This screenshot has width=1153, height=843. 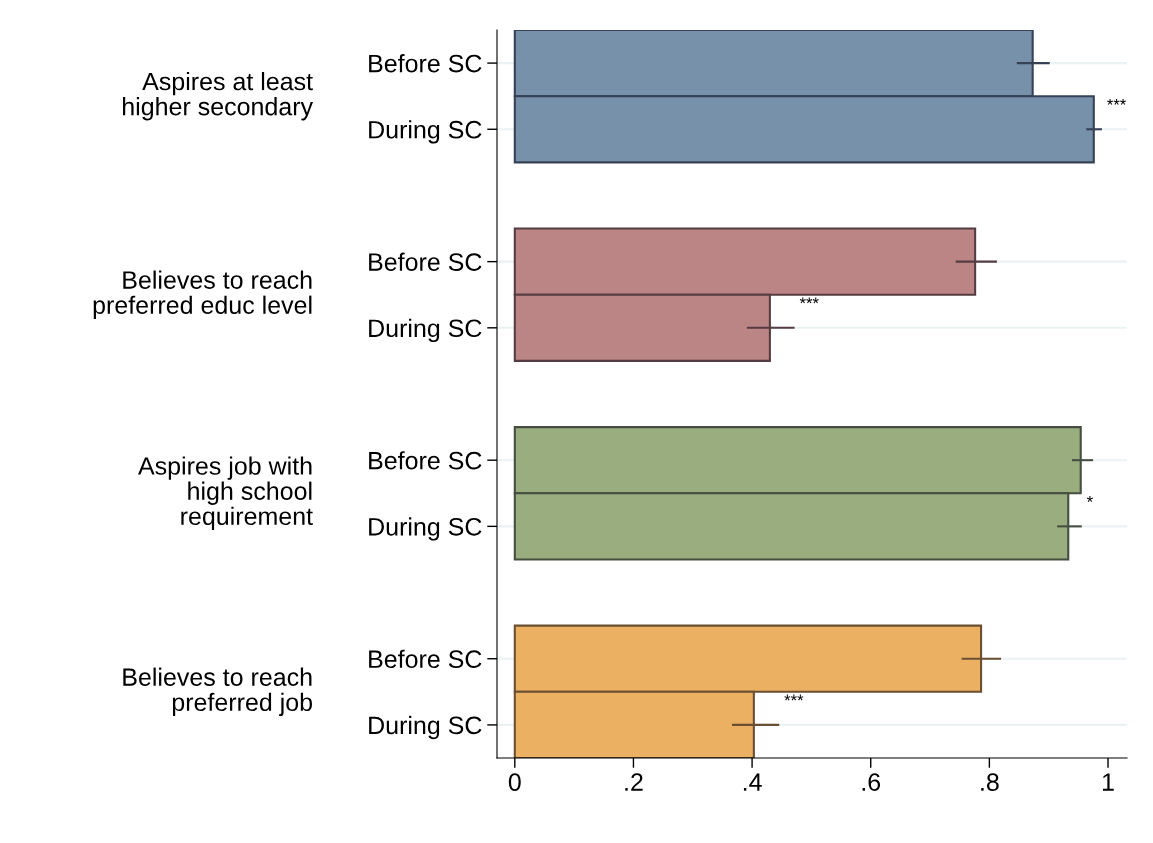 I want to click on x-tick-label: .4, so click(x=752, y=782).